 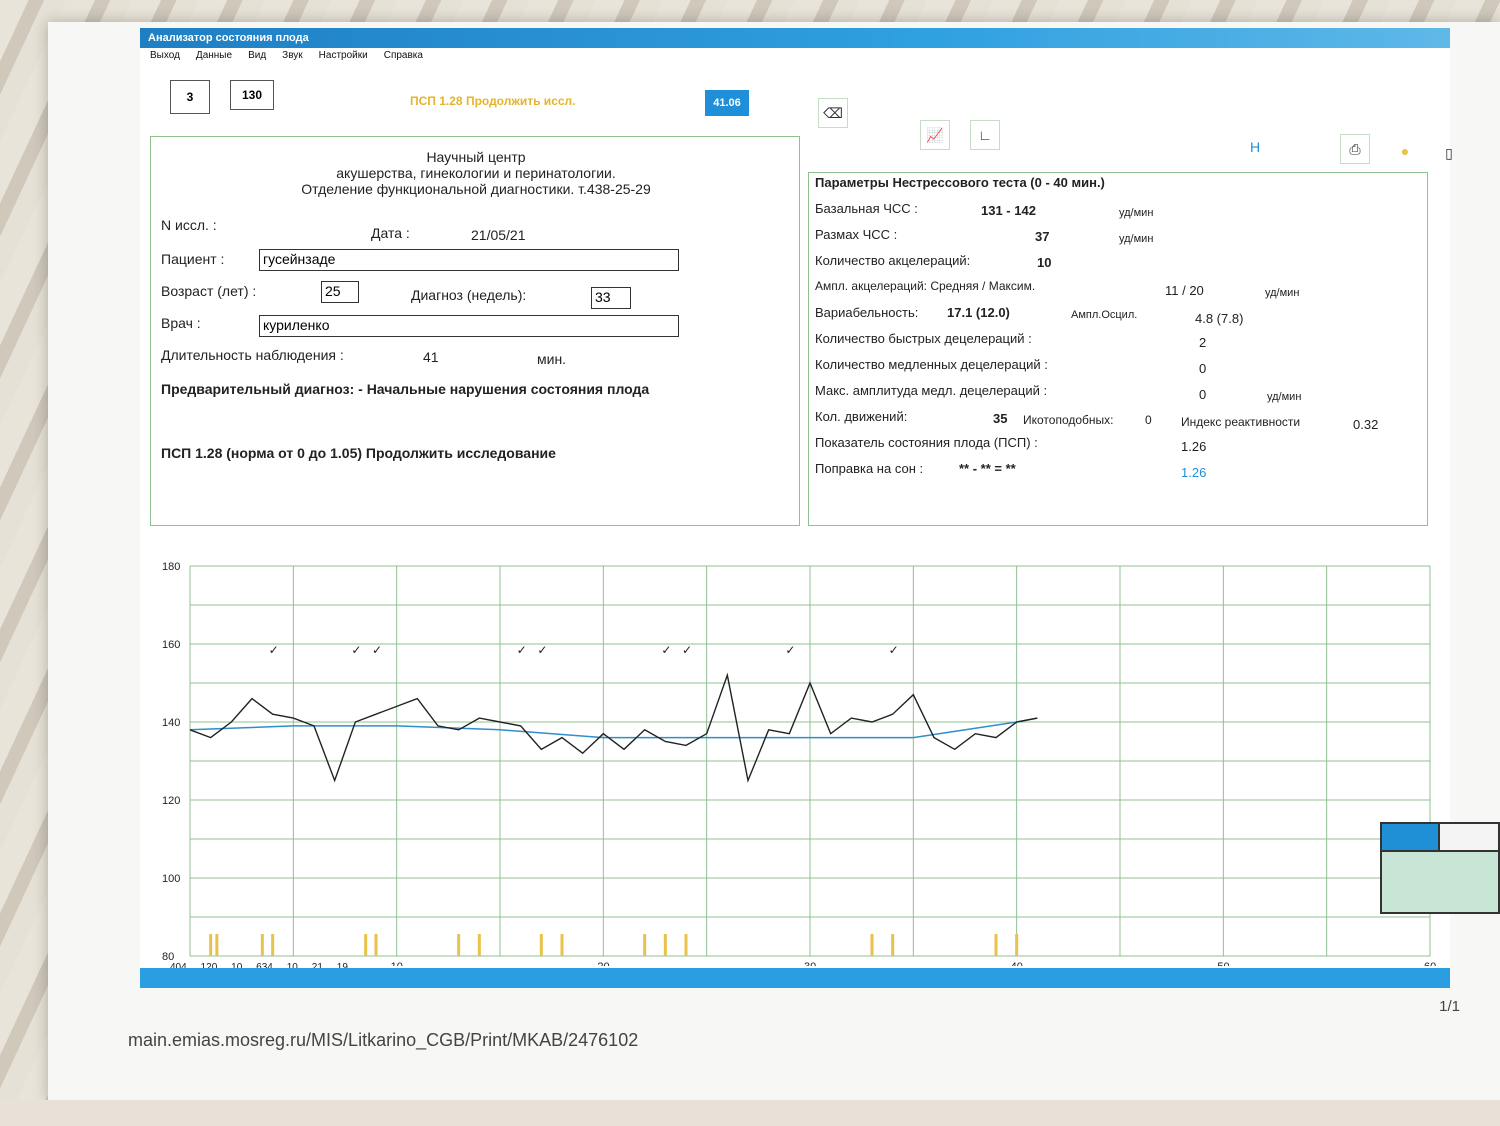 What do you see at coordinates (171, 723) in the screenshot?
I see `y-tick-label: 140` at bounding box center [171, 723].